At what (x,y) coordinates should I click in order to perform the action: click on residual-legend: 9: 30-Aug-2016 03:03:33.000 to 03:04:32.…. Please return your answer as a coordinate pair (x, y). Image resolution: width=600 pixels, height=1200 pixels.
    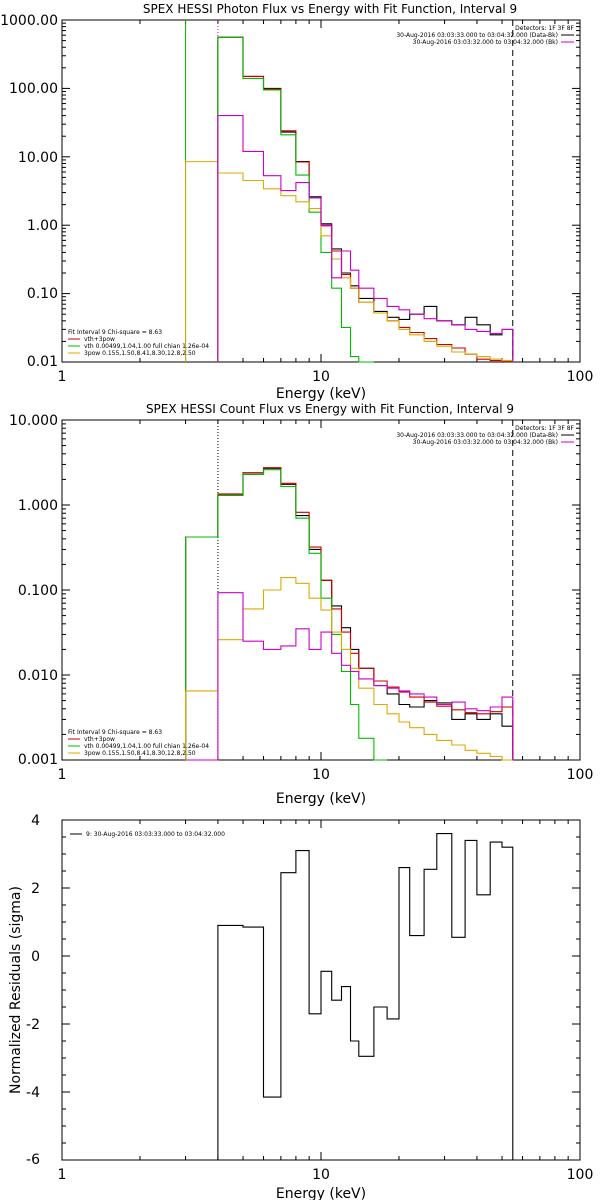
    Looking at the image, I should click on (147, 834).